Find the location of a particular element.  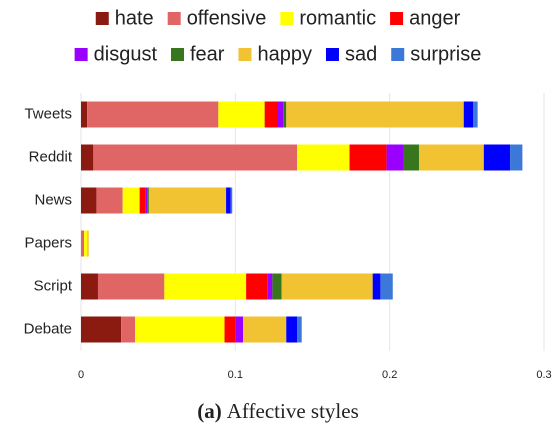

legend-label: happy is located at coordinates (284, 54).